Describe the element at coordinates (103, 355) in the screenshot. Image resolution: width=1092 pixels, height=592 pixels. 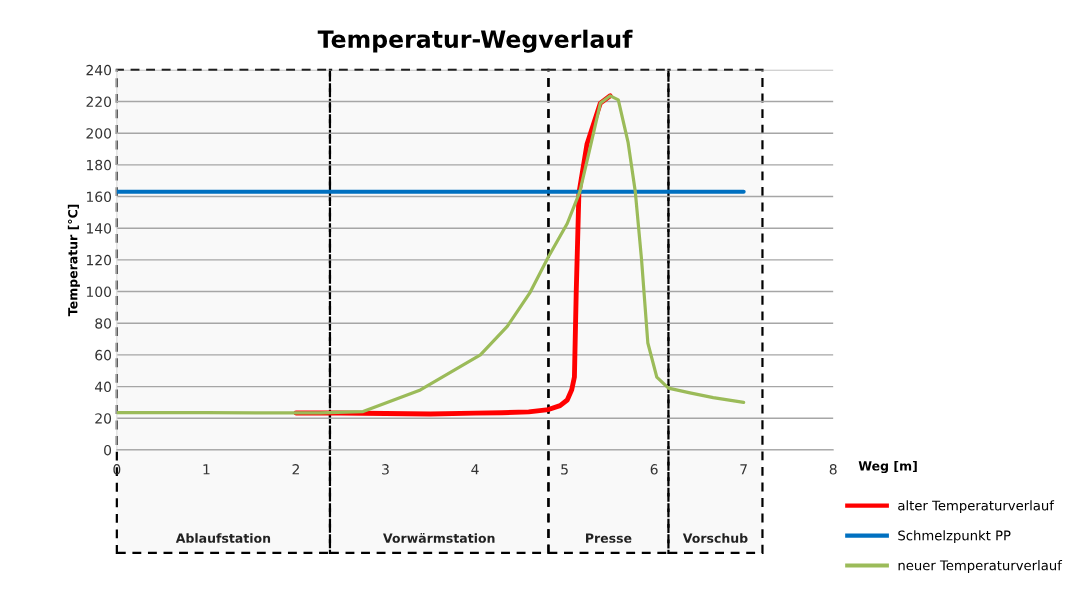
I see `y-tick-label: 60` at that location.